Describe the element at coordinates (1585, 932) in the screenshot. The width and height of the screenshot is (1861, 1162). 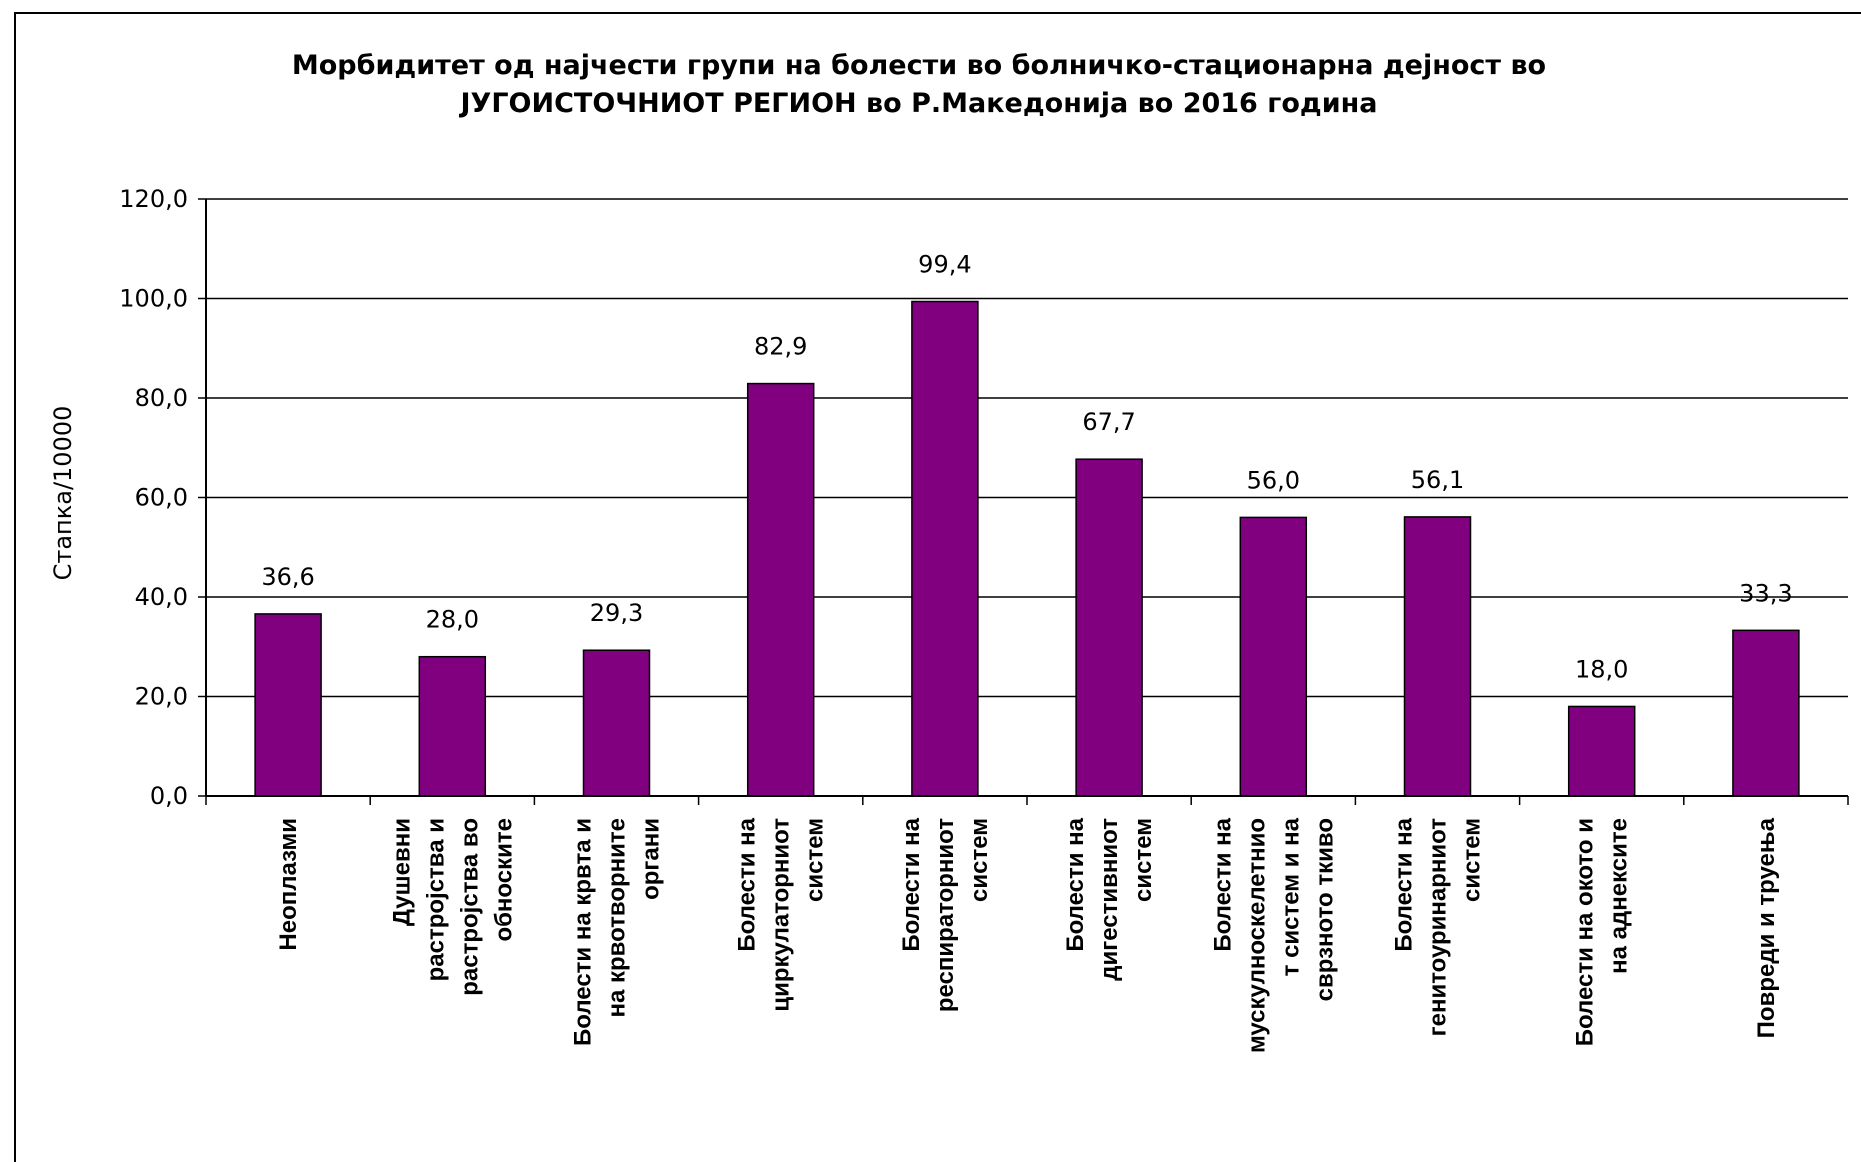
I see `category-label-line: Болести на окото и` at that location.